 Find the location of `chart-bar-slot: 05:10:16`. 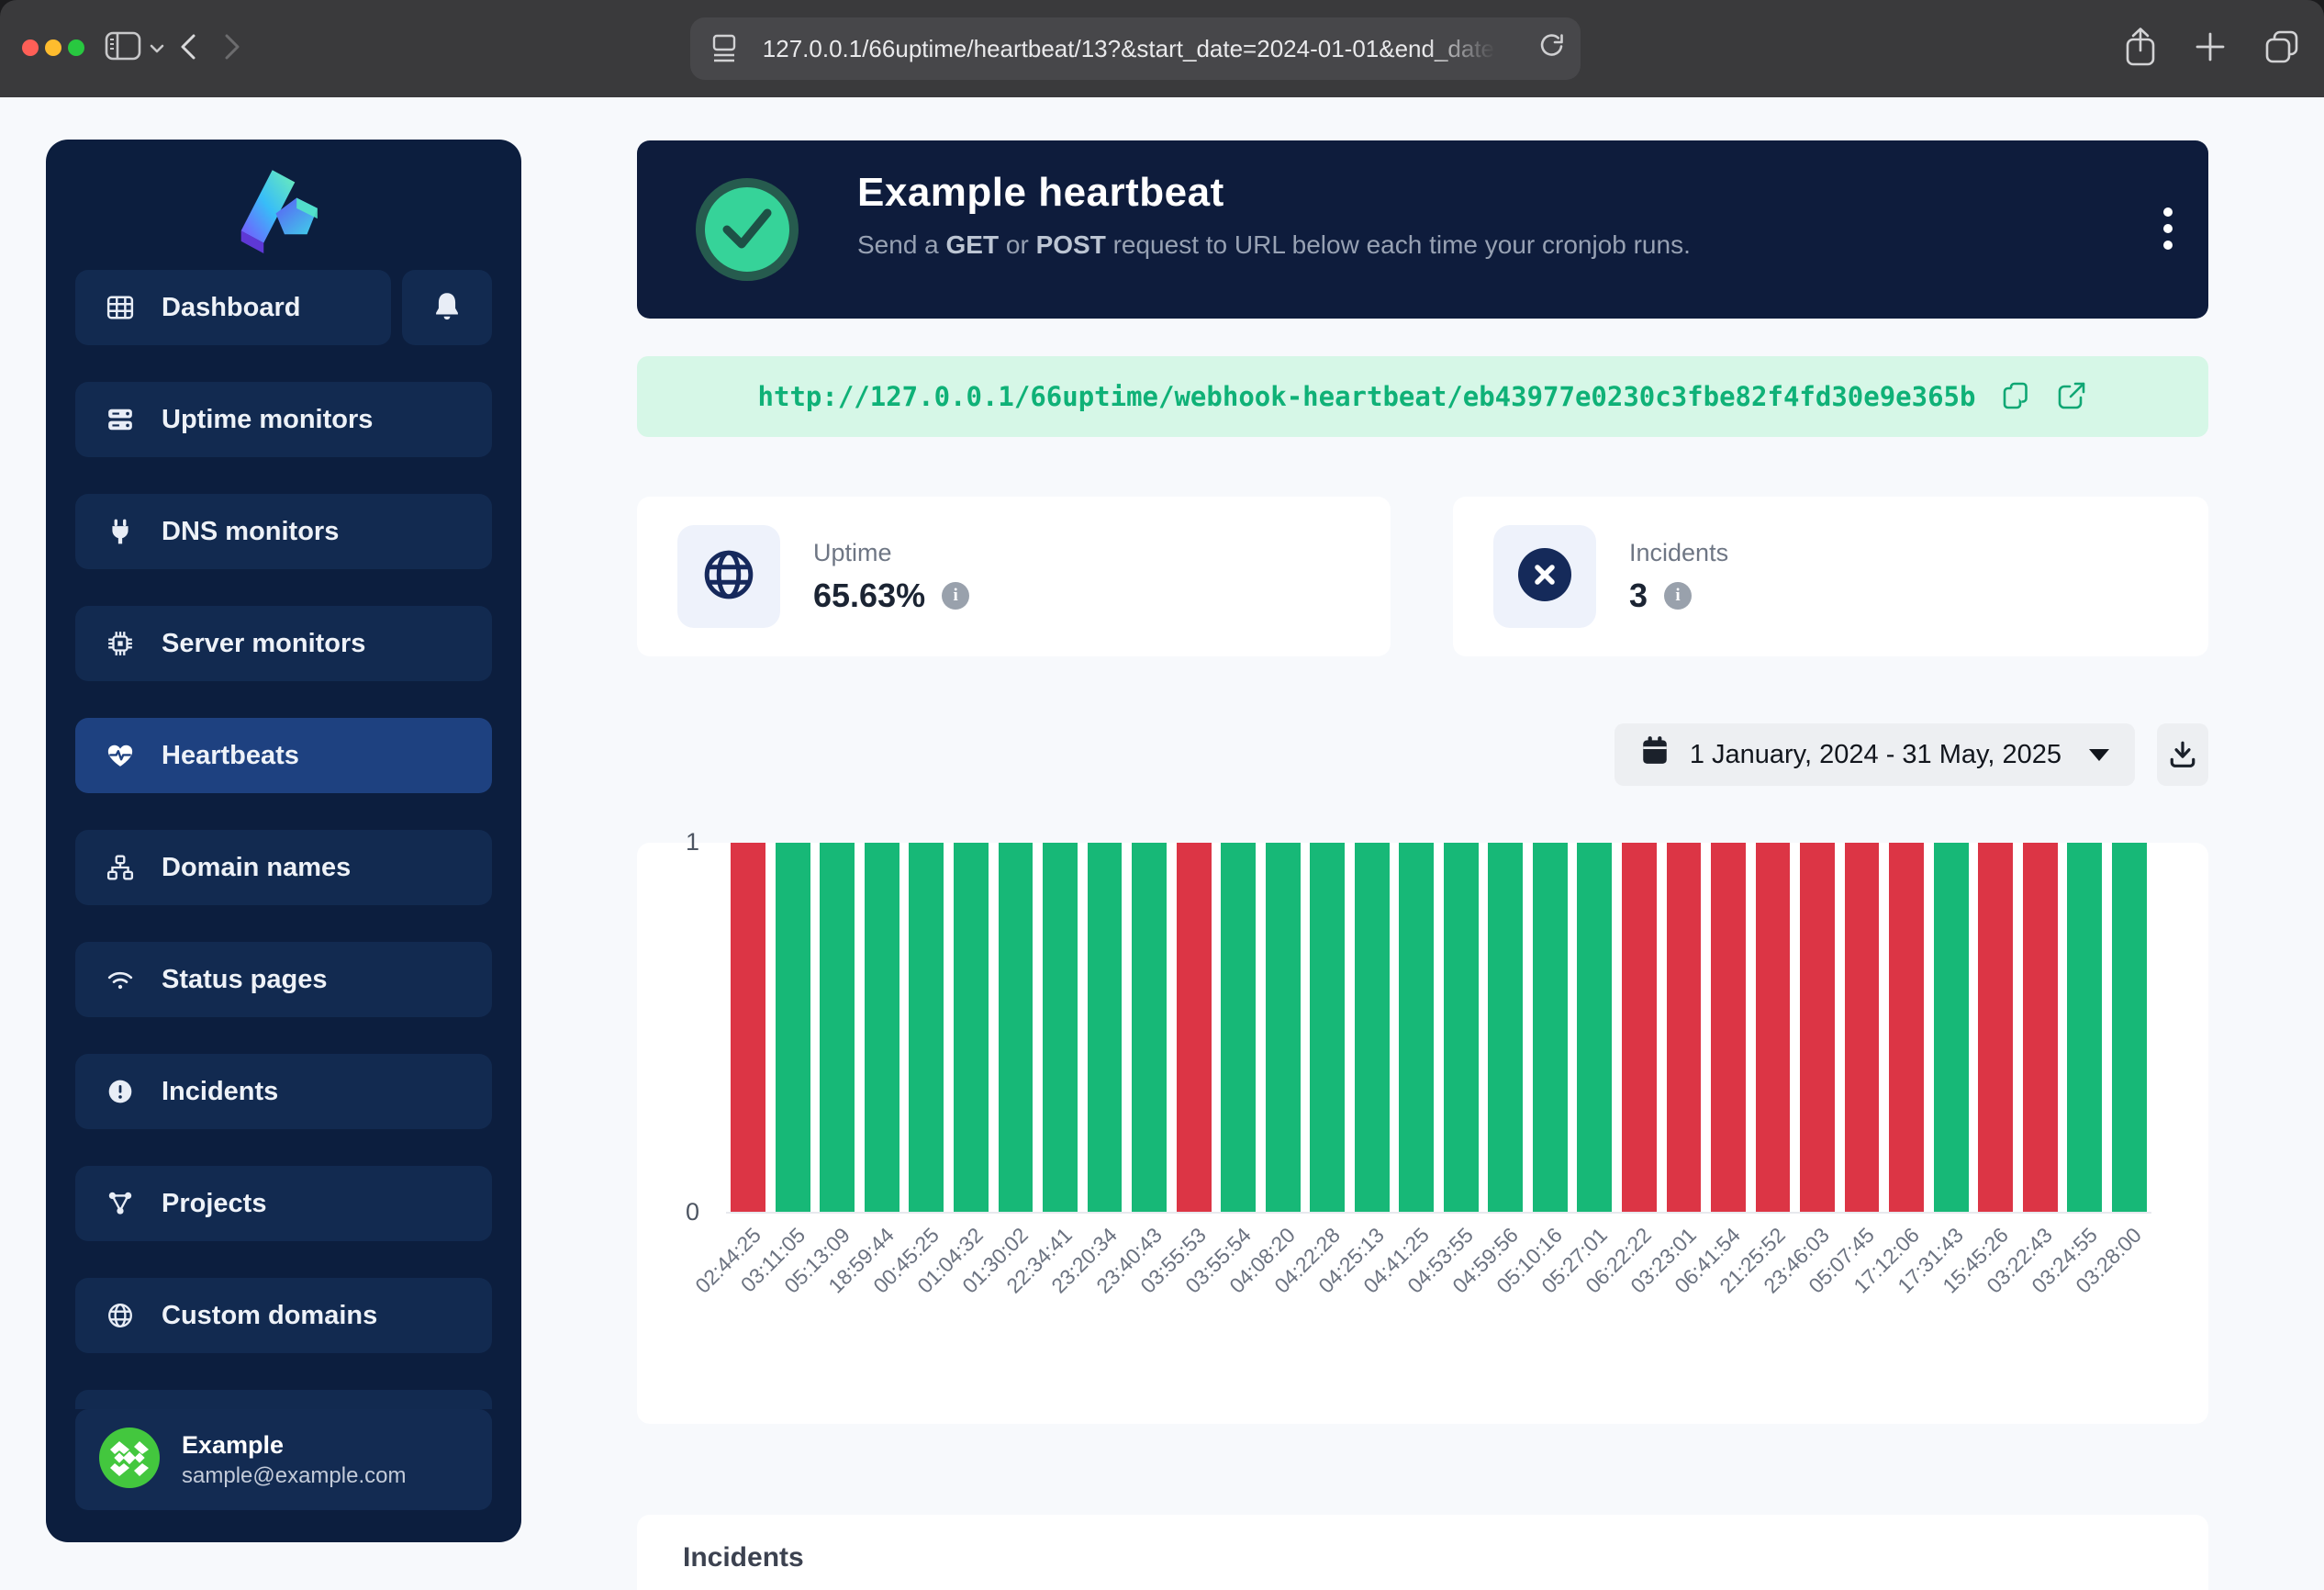

chart-bar-slot: 05:10:16 is located at coordinates (1532, 1070).